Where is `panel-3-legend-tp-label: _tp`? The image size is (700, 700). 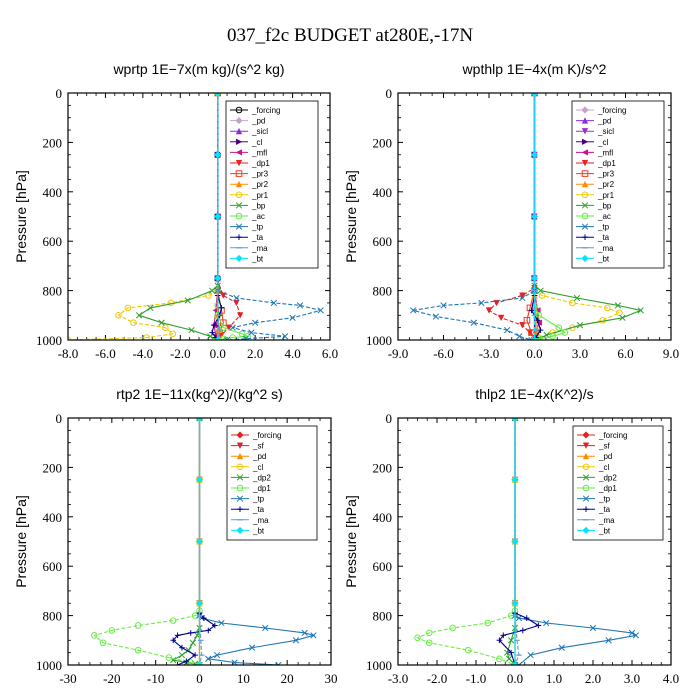 panel-3-legend-tp-label: _tp is located at coordinates (258, 499).